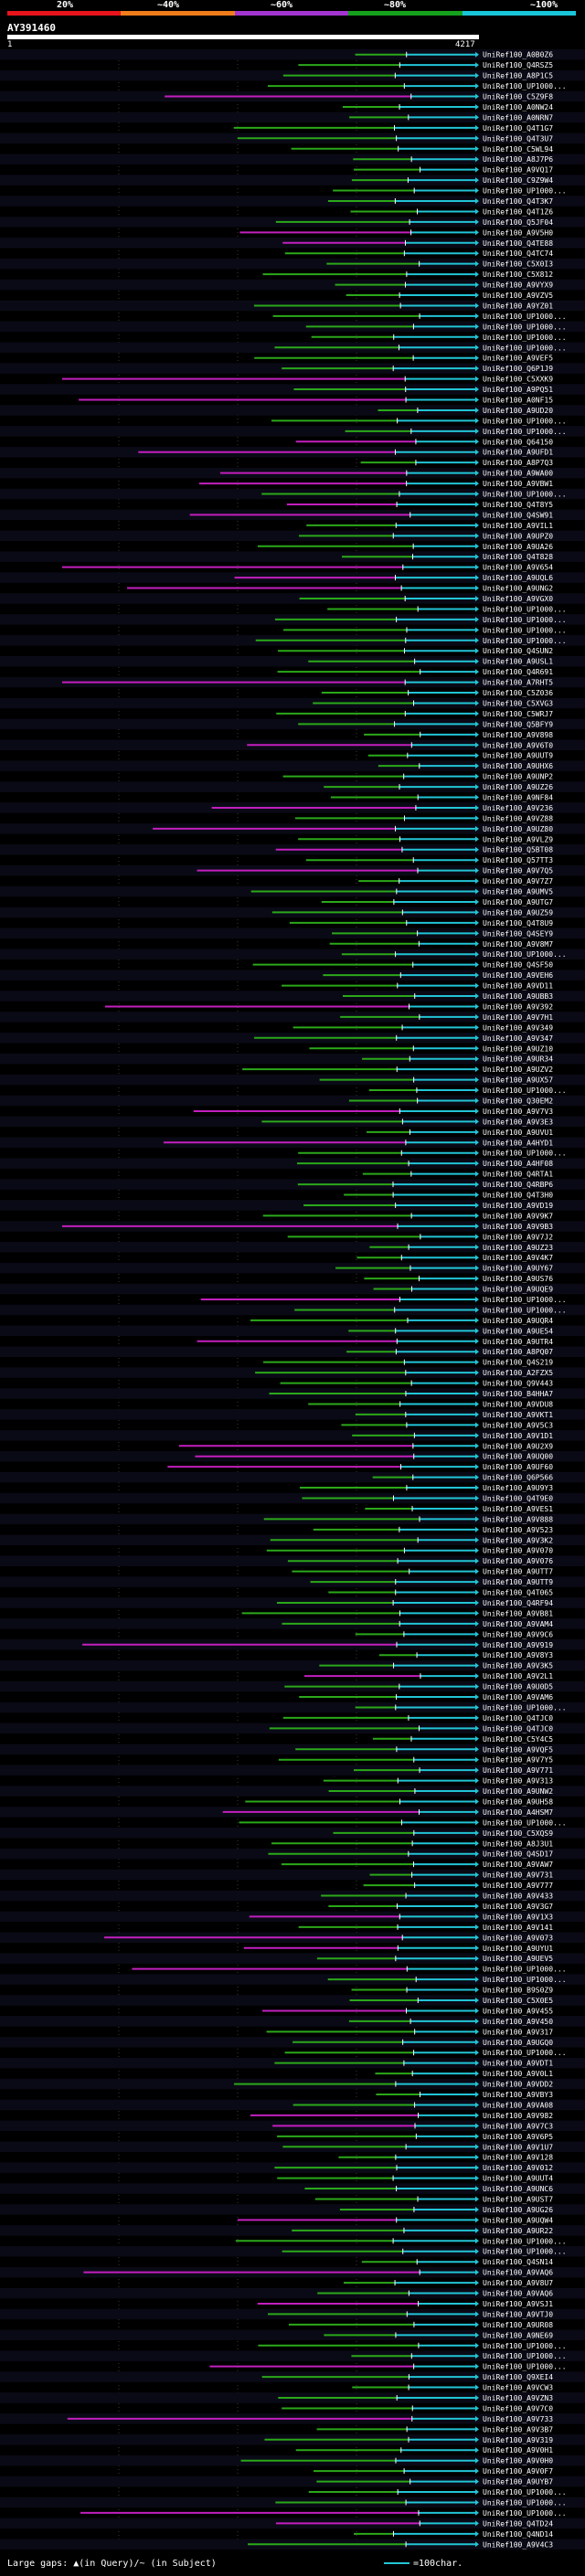 The width and height of the screenshot is (585, 2576). What do you see at coordinates (518, 1321) in the screenshot?
I see `hit-label: UniRef100_A9UQR4` at bounding box center [518, 1321].